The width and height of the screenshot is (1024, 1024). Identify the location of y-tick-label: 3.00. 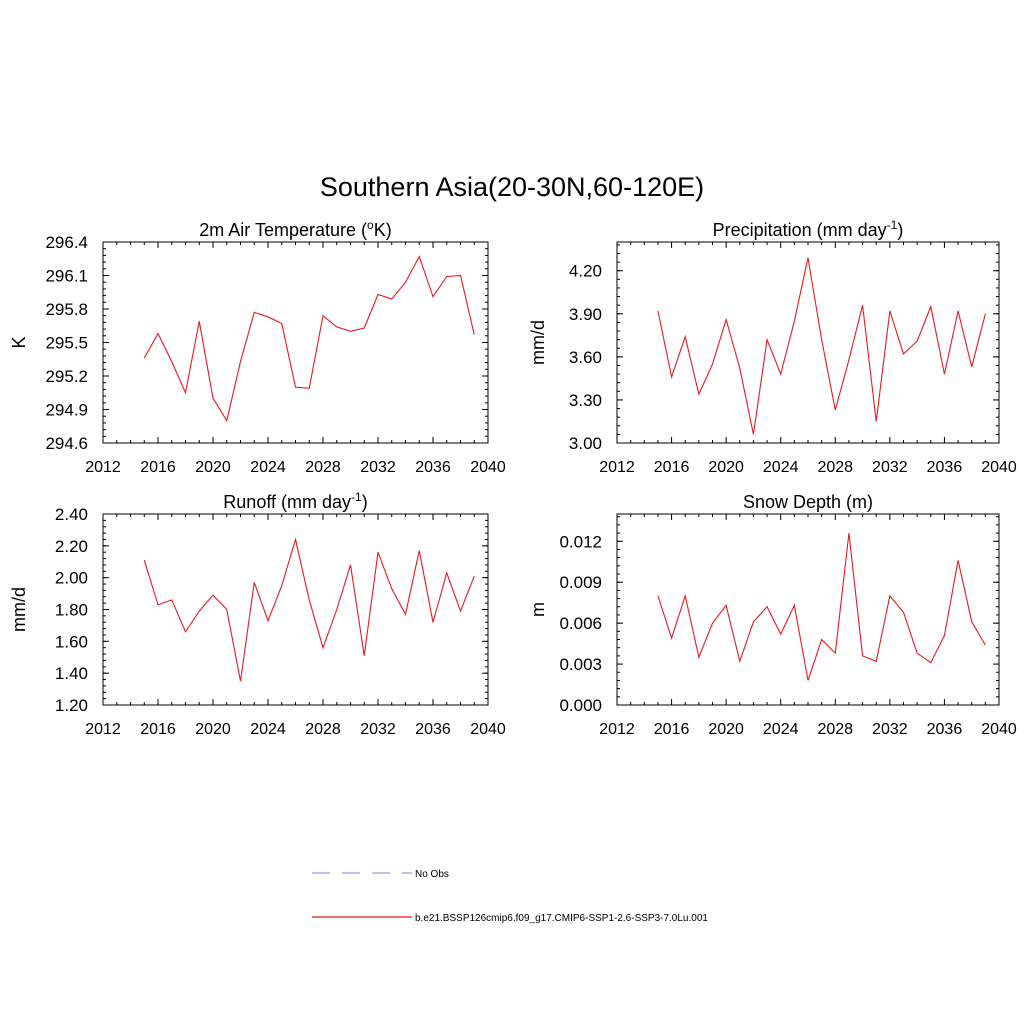
(585, 443).